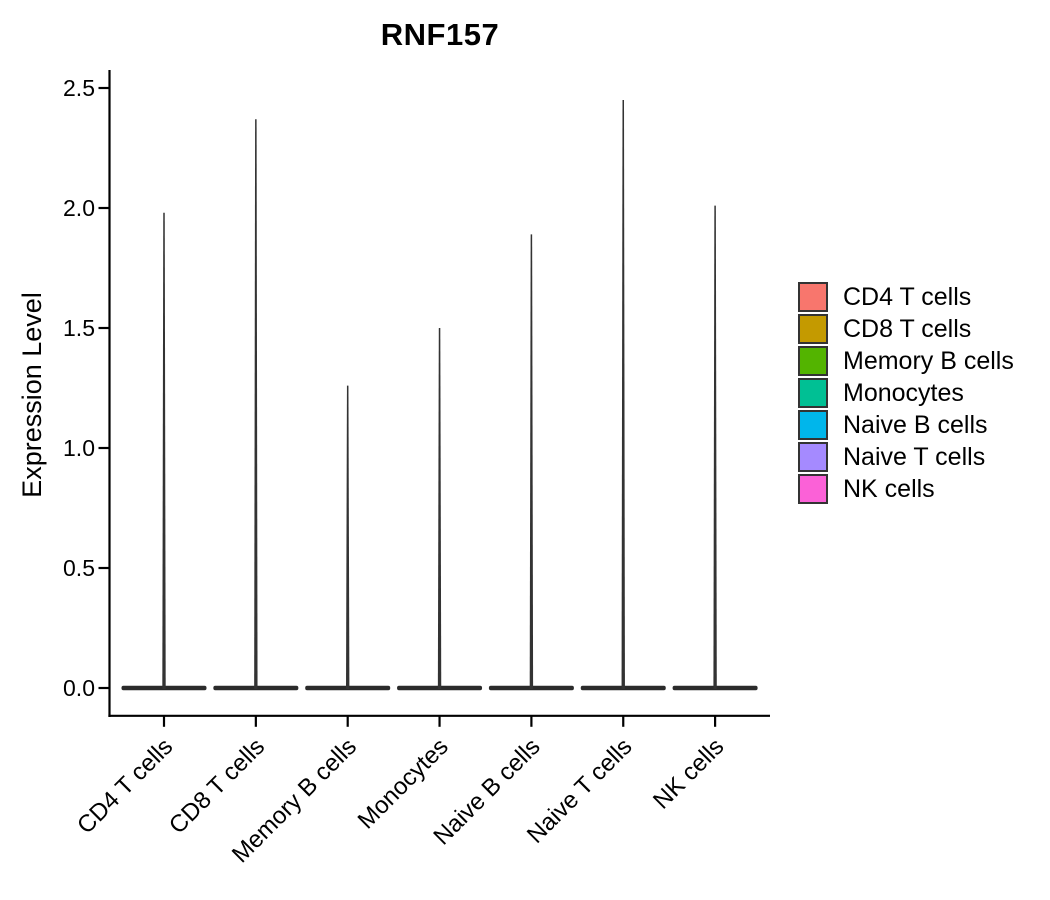 The width and height of the screenshot is (1050, 900). What do you see at coordinates (914, 457) in the screenshot?
I see `legend-label: Naive T cells` at bounding box center [914, 457].